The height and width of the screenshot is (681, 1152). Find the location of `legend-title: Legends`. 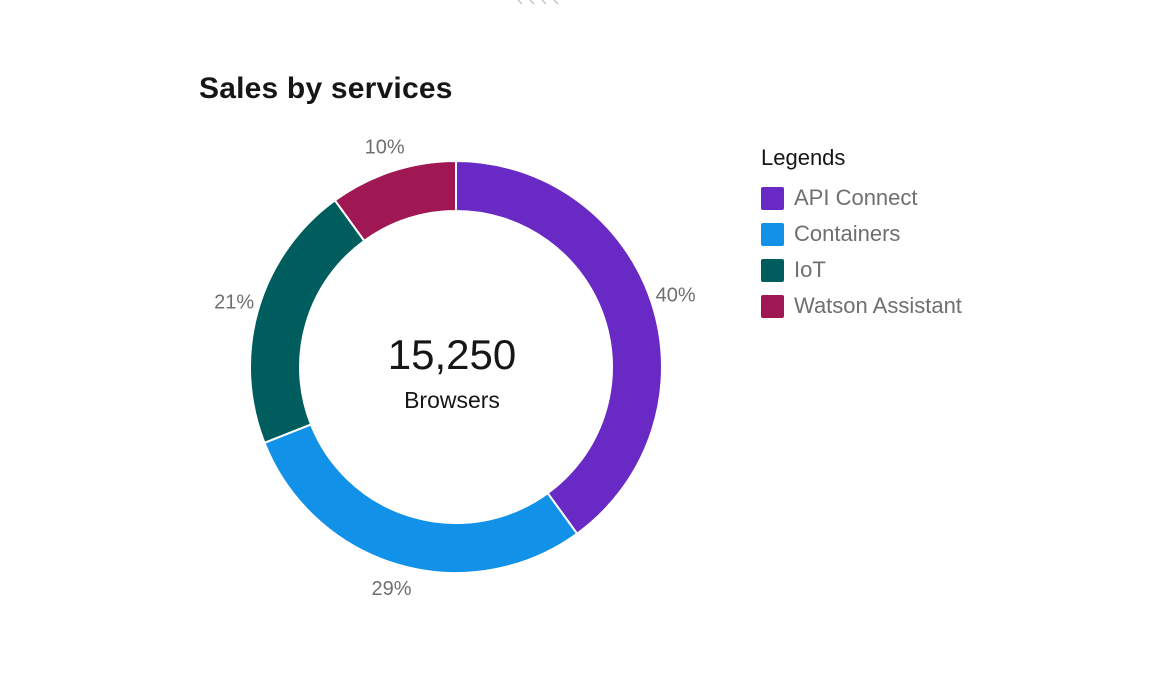

legend-title: Legends is located at coordinates (803, 157).